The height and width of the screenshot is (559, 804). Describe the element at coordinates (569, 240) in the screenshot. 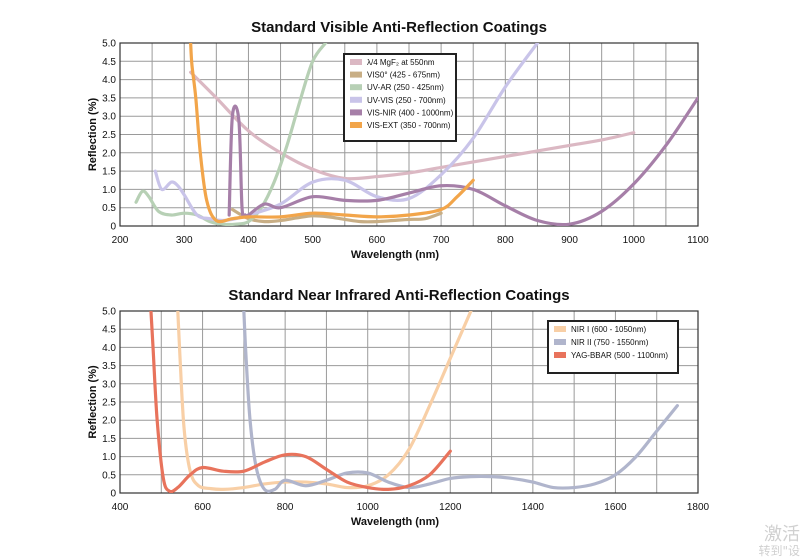

I see `x-tick-label: 900` at that location.